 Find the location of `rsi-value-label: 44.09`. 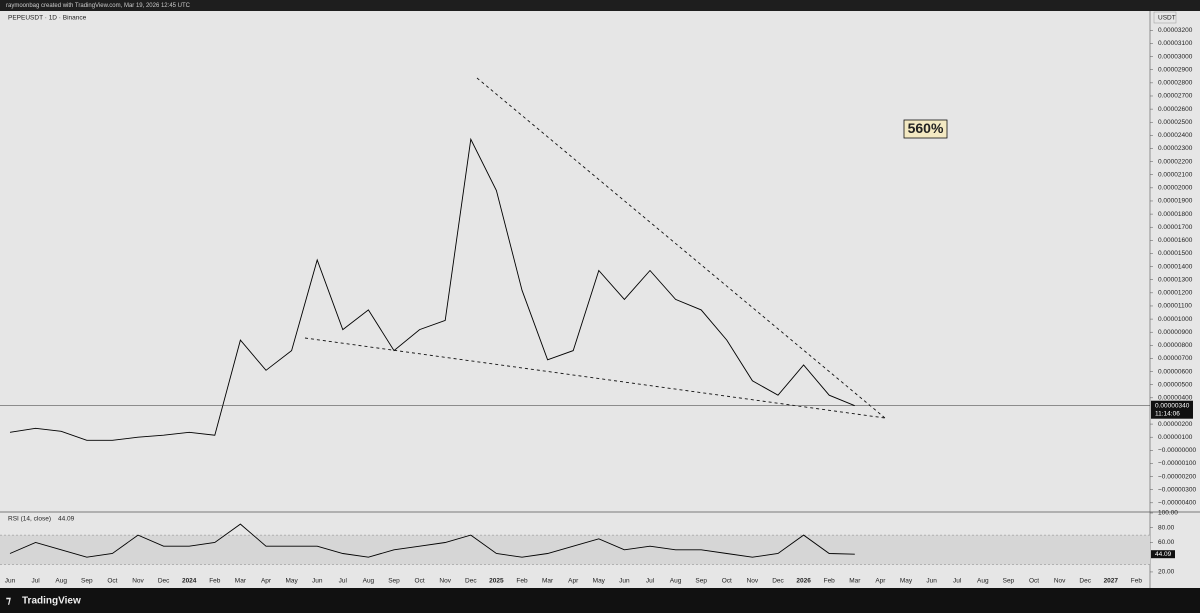

rsi-value-label: 44.09 is located at coordinates (1163, 554).